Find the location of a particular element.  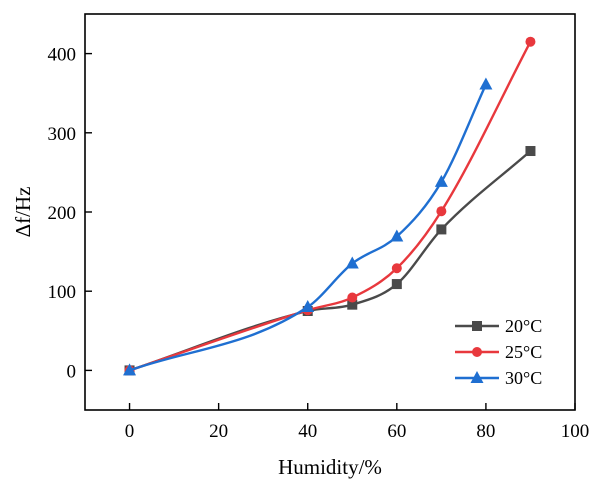

y-tick-label: 300 is located at coordinates (62, 134).